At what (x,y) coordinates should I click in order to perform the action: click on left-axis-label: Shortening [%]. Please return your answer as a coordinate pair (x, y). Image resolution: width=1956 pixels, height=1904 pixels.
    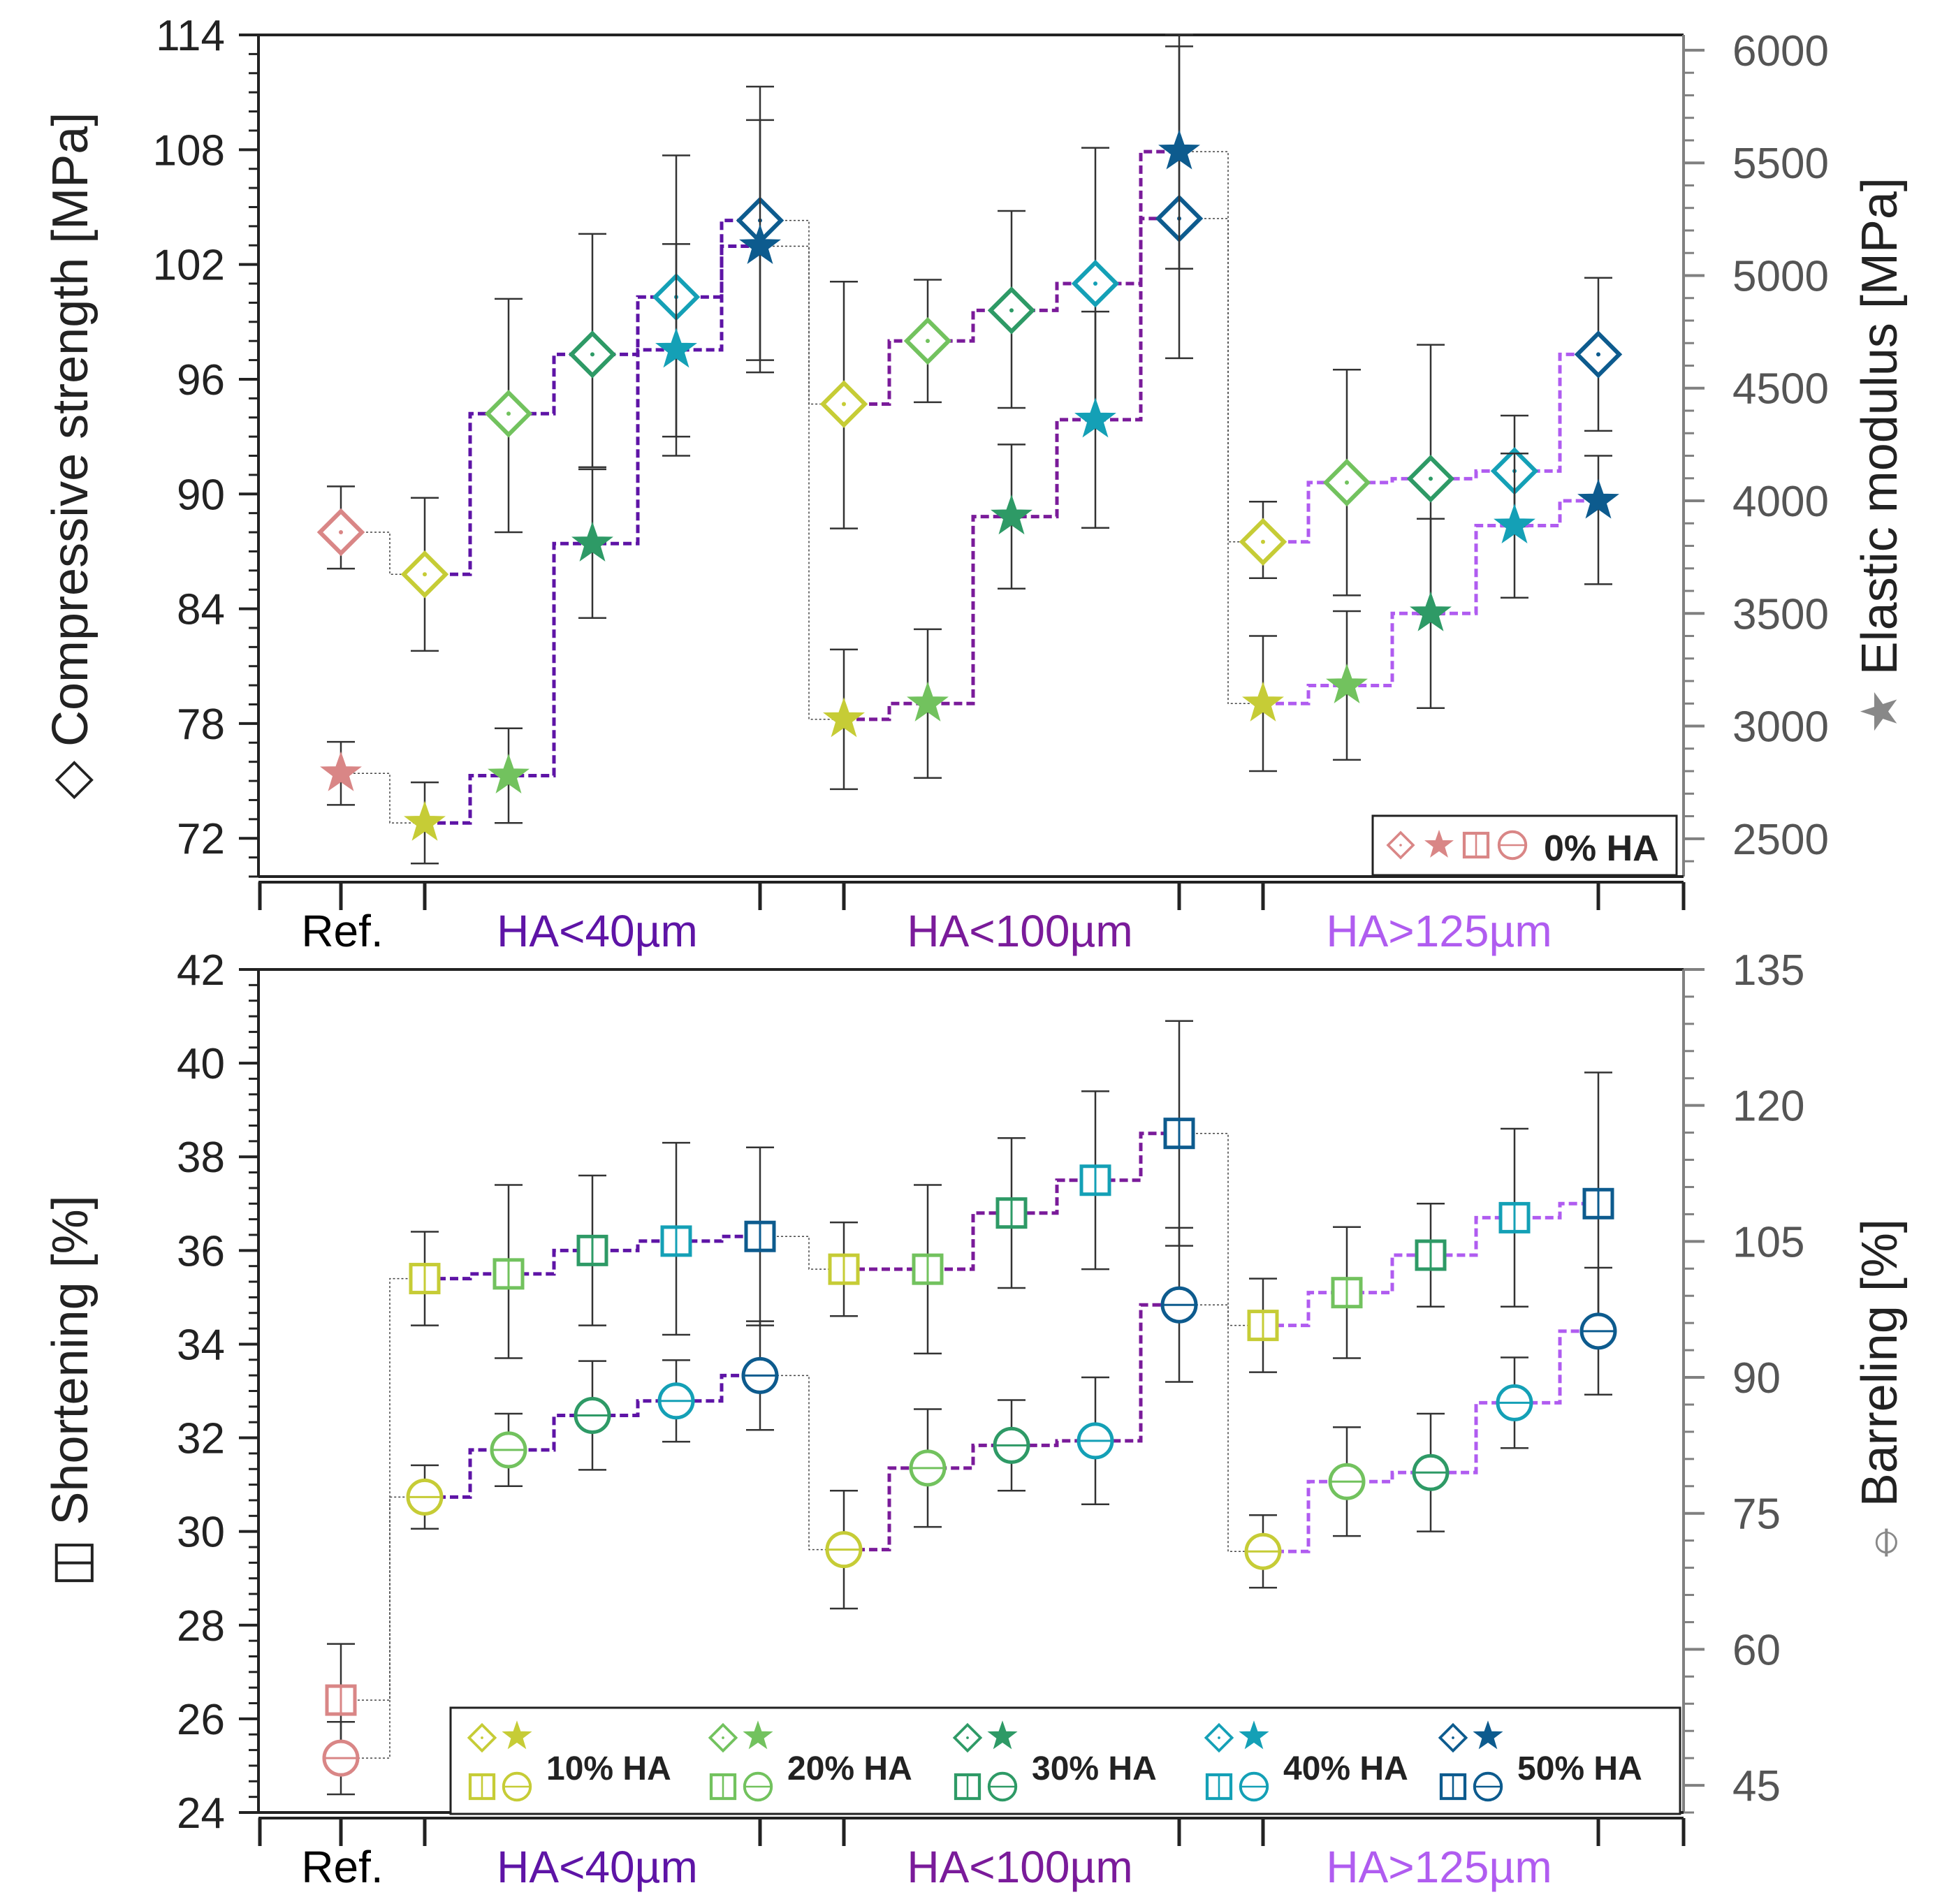
    Looking at the image, I should click on (70, 1360).